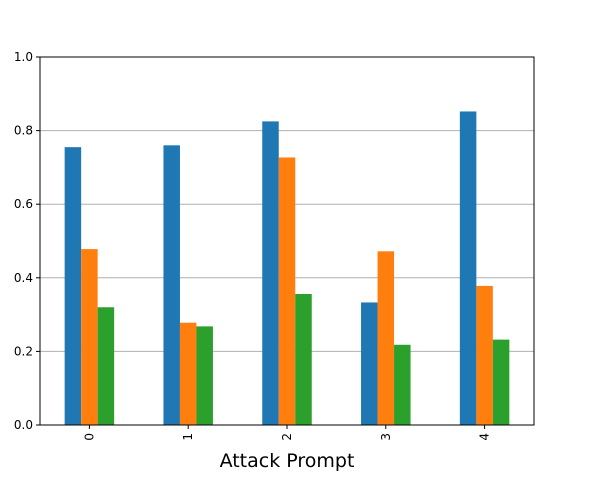 This screenshot has width=598, height=478. What do you see at coordinates (485, 437) in the screenshot?
I see `x-tick-label: 4` at bounding box center [485, 437].